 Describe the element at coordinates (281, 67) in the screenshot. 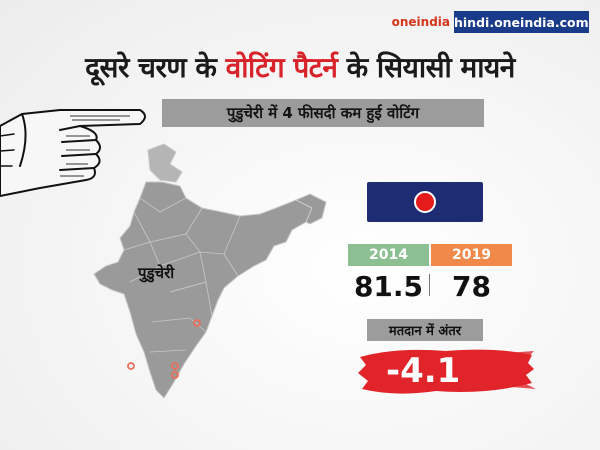

I see `headline-highlight: वोटिंग पैटर्न` at that location.